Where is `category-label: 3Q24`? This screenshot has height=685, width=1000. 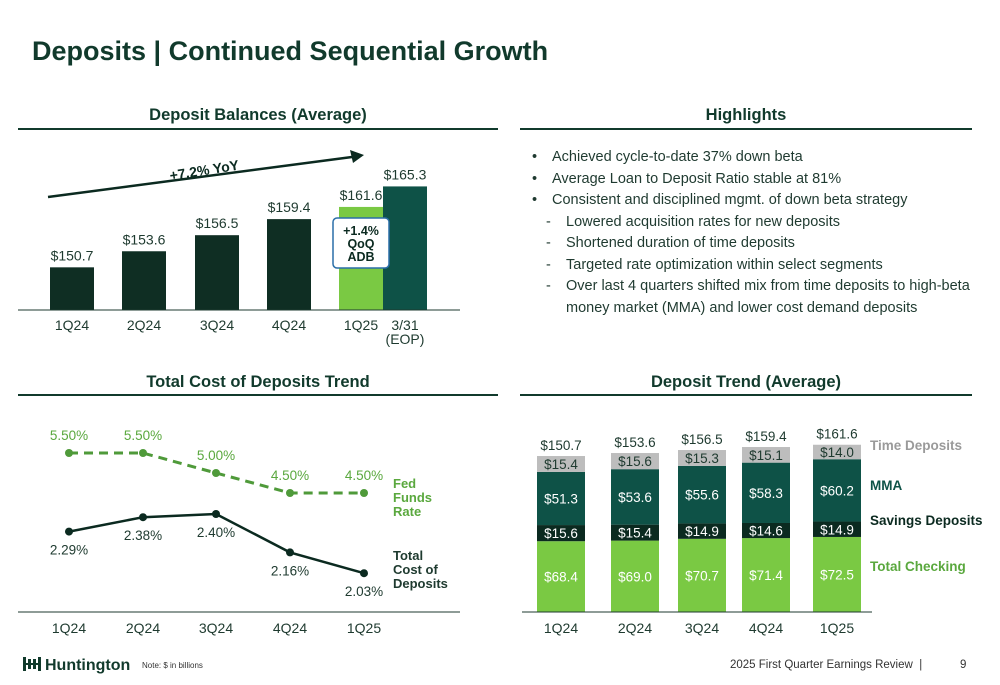
category-label: 3Q24 is located at coordinates (216, 628).